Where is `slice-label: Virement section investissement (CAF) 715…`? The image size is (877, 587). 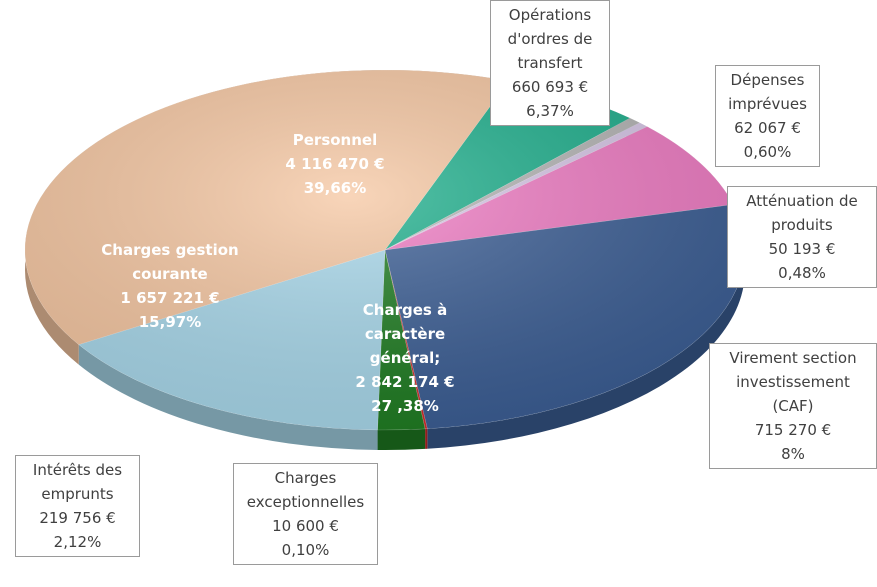
slice-label: Virement section investissement (CAF) 715… is located at coordinates (793, 406).